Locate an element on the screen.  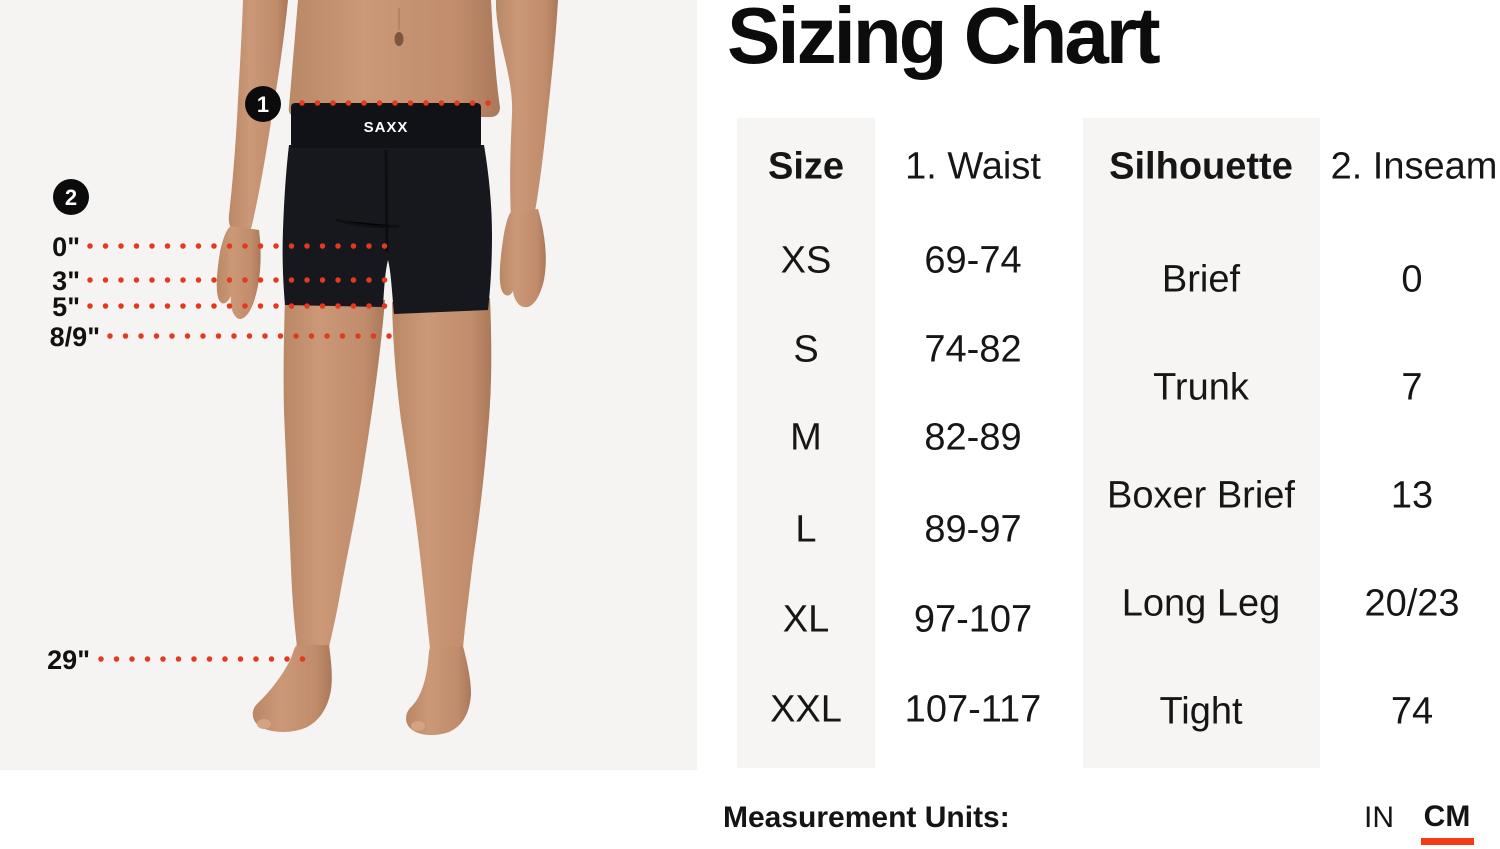
size-cell-xl: XL is located at coordinates (806, 619).